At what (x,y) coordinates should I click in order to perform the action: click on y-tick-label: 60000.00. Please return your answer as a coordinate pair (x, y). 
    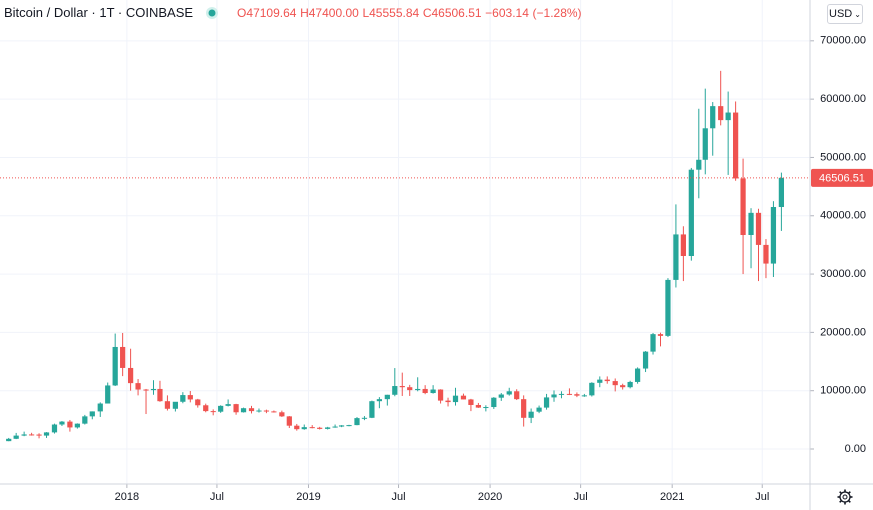
    Looking at the image, I should click on (843, 99).